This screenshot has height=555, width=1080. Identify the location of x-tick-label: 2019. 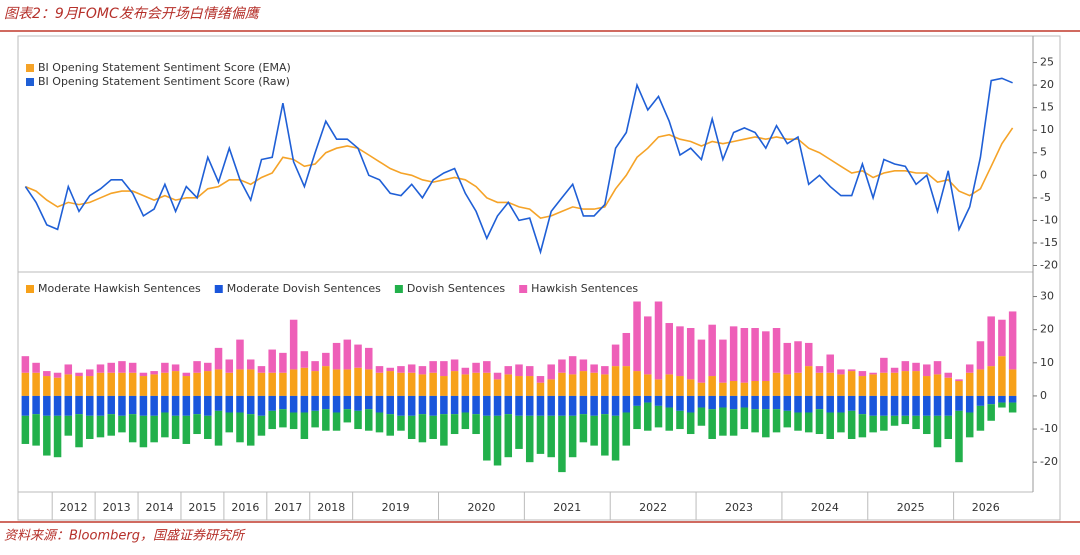
(396, 507).